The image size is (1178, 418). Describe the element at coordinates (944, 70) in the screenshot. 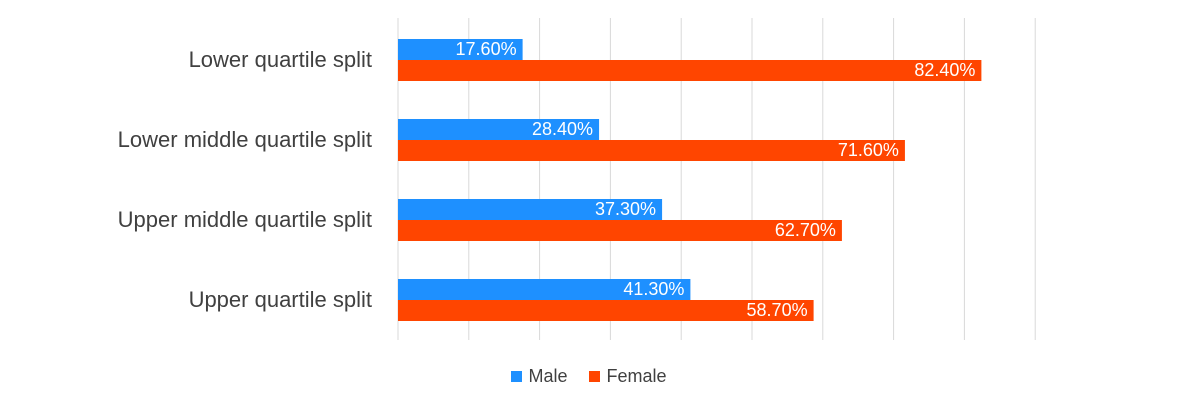

I see `data-label: 82.40%` at that location.